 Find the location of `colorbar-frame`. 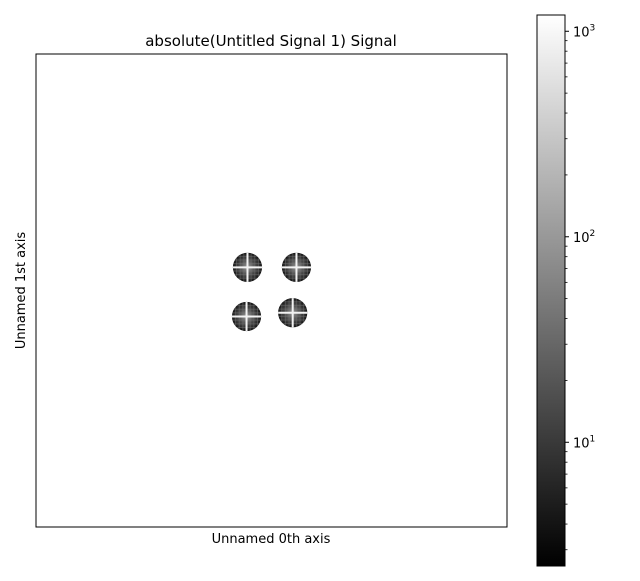

colorbar-frame is located at coordinates (551, 290).